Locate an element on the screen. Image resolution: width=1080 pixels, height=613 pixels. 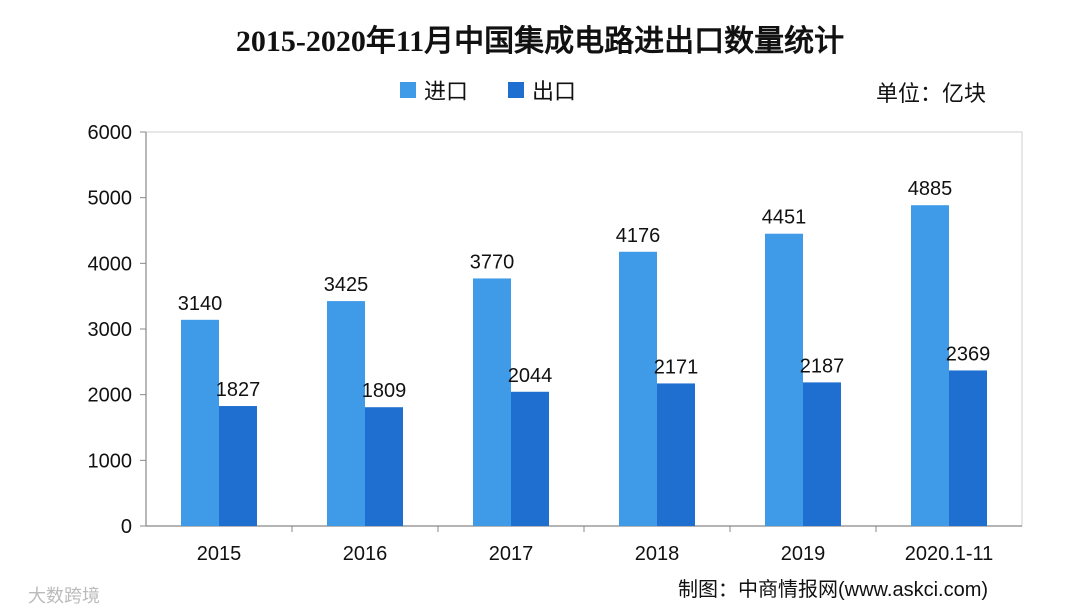
data-label-export-3: 2171 is located at coordinates (676, 367).